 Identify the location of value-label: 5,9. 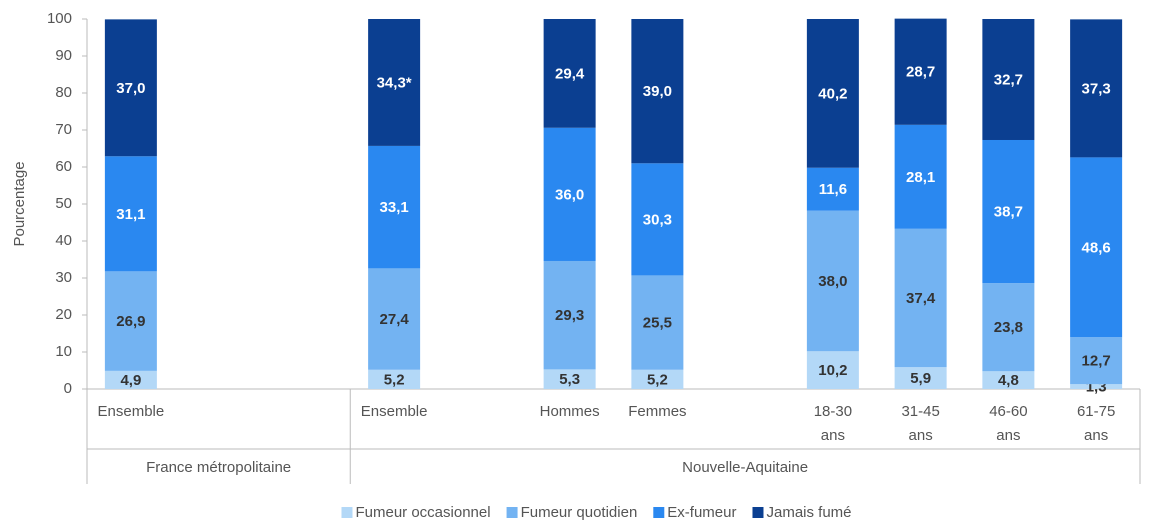
(920, 378).